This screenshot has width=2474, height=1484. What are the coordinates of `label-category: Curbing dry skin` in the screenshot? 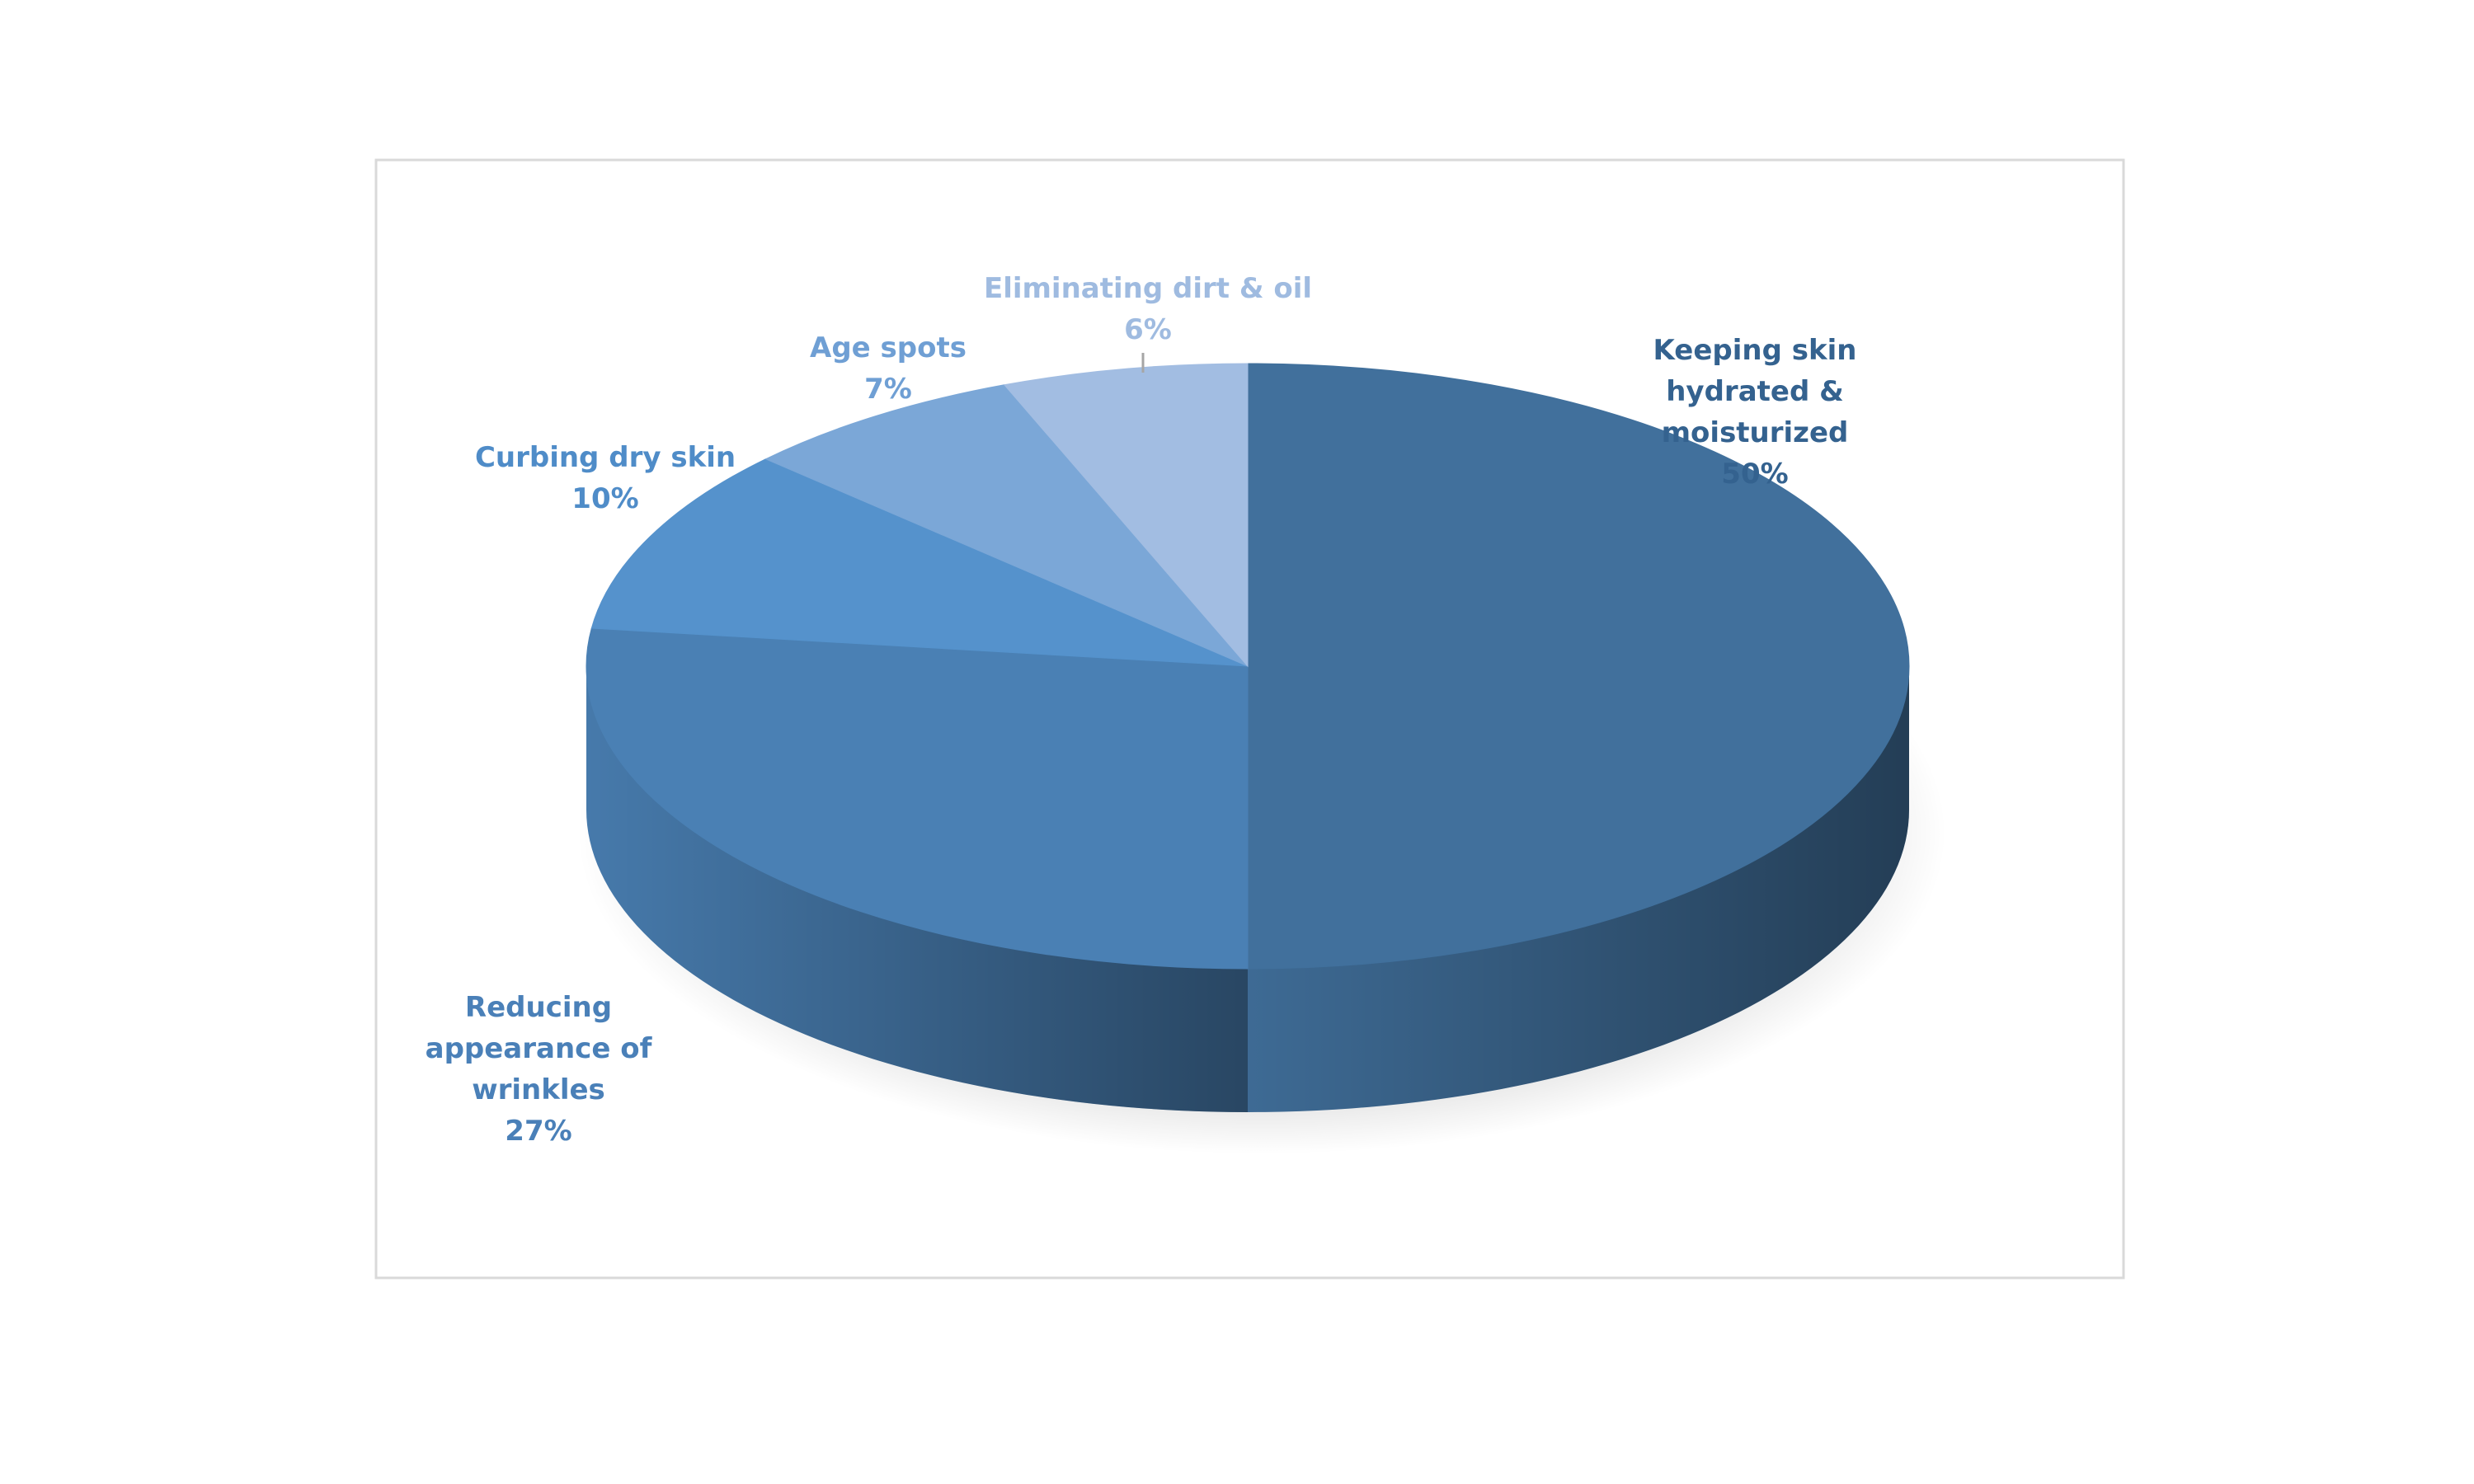 It's located at (605, 458).